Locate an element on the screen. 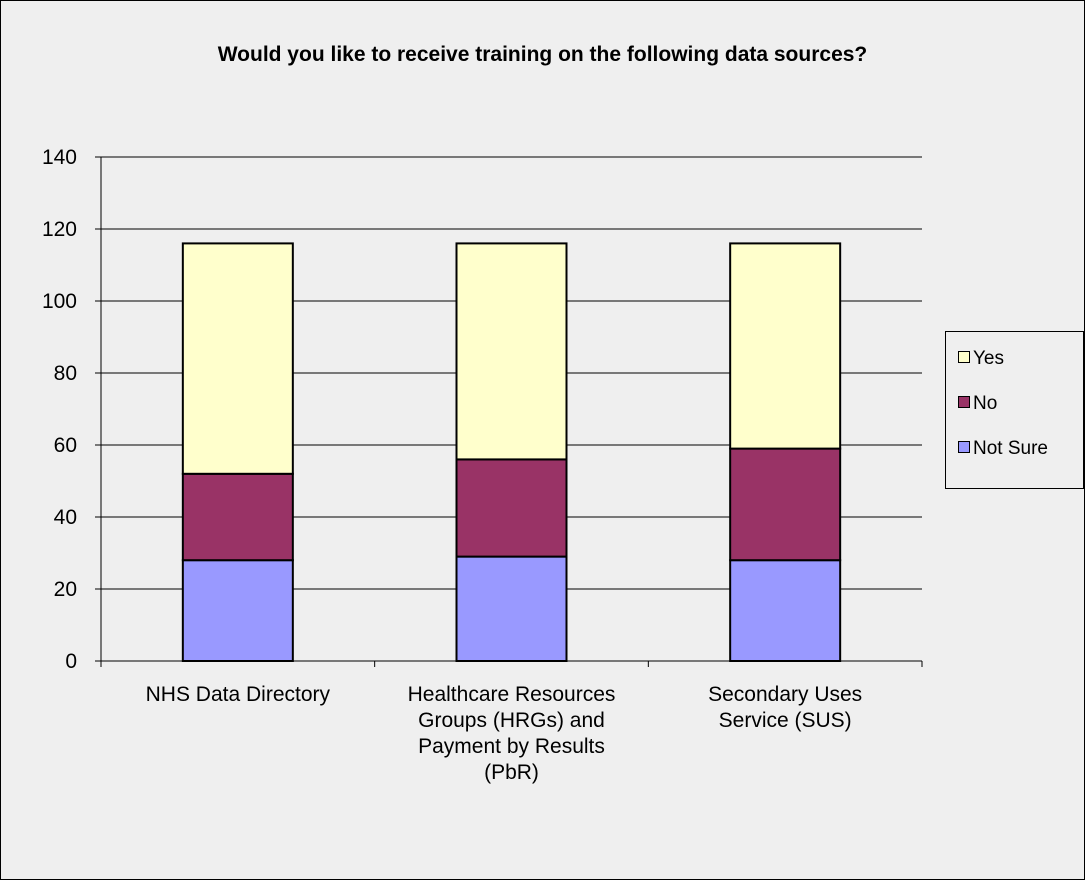 The height and width of the screenshot is (880, 1085). x-category-label: Secondary Uses Service (SUS) is located at coordinates (785, 708).